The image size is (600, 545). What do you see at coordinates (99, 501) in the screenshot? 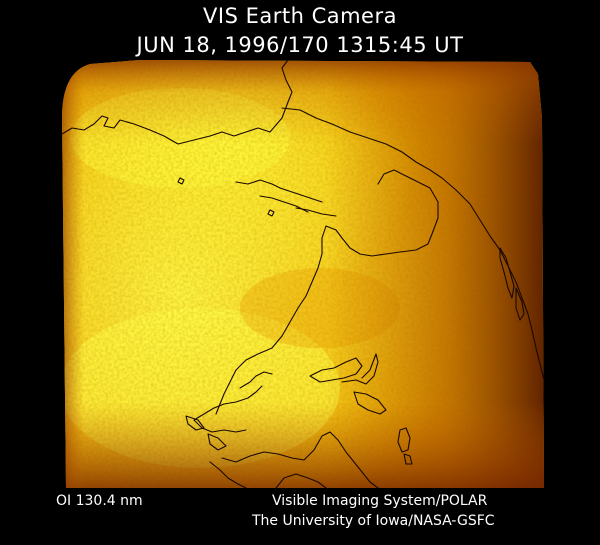
I see `filter-wavelength-label: OI 130.4 nm` at bounding box center [99, 501].